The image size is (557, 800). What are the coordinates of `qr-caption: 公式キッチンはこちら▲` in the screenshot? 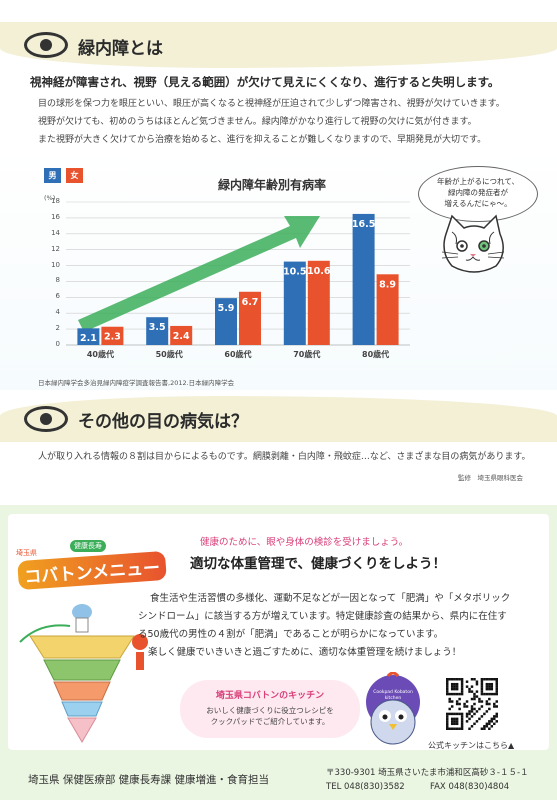 It's located at (471, 745).